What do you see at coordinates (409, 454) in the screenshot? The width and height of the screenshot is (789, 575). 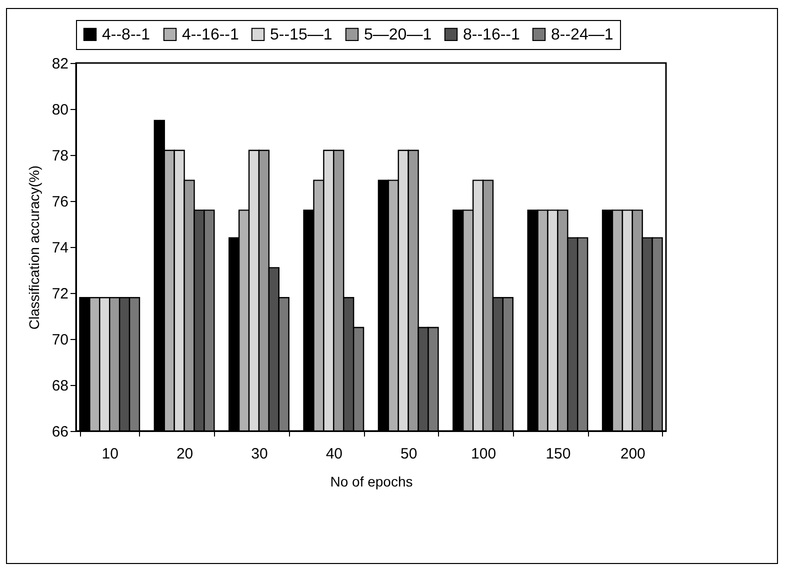 I see `x-tick-label: 50` at bounding box center [409, 454].